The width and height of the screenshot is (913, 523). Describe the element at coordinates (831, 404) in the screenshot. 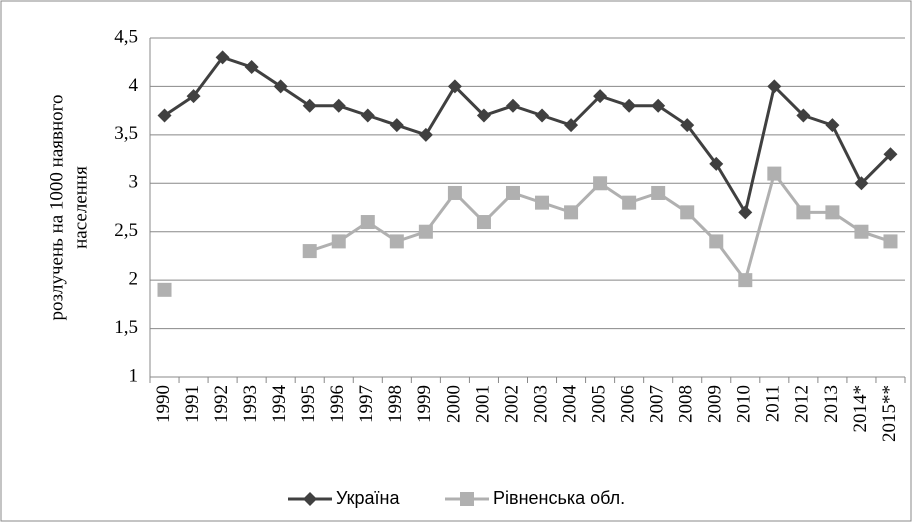

I see `x-tick-label: 2013` at that location.